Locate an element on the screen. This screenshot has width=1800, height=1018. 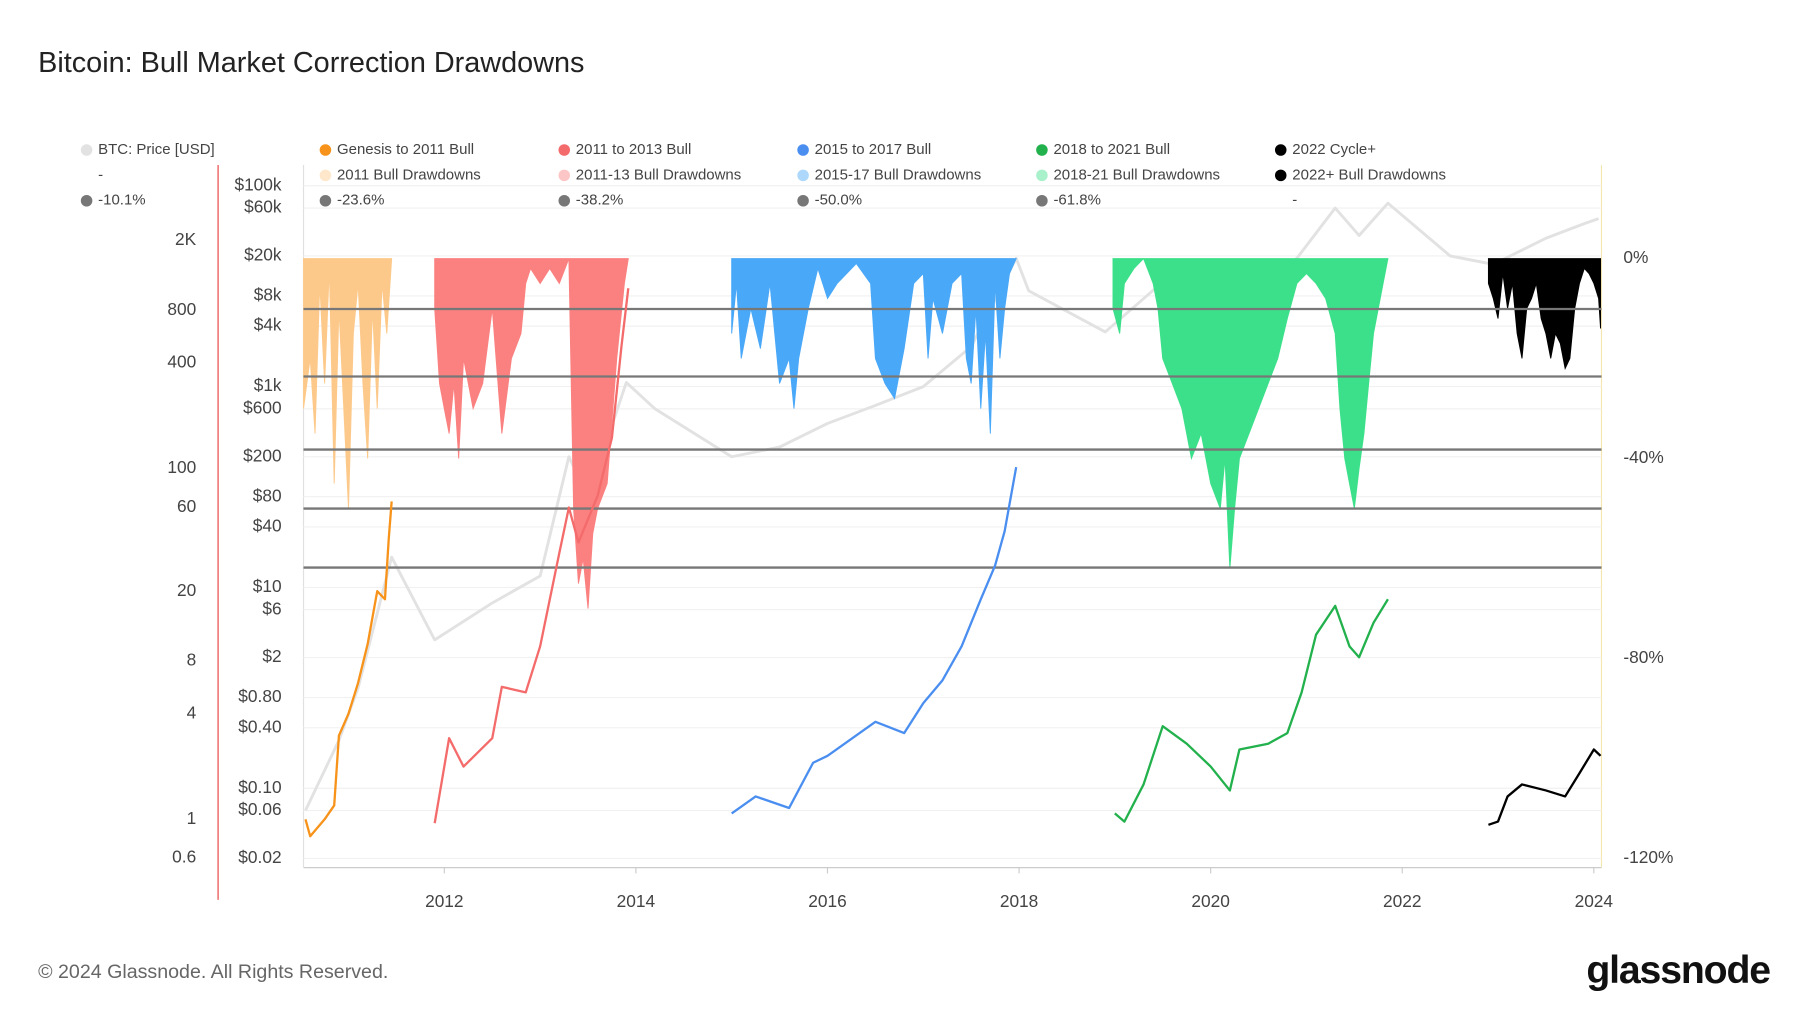
brand-logo: glassnode is located at coordinates (1678, 970).